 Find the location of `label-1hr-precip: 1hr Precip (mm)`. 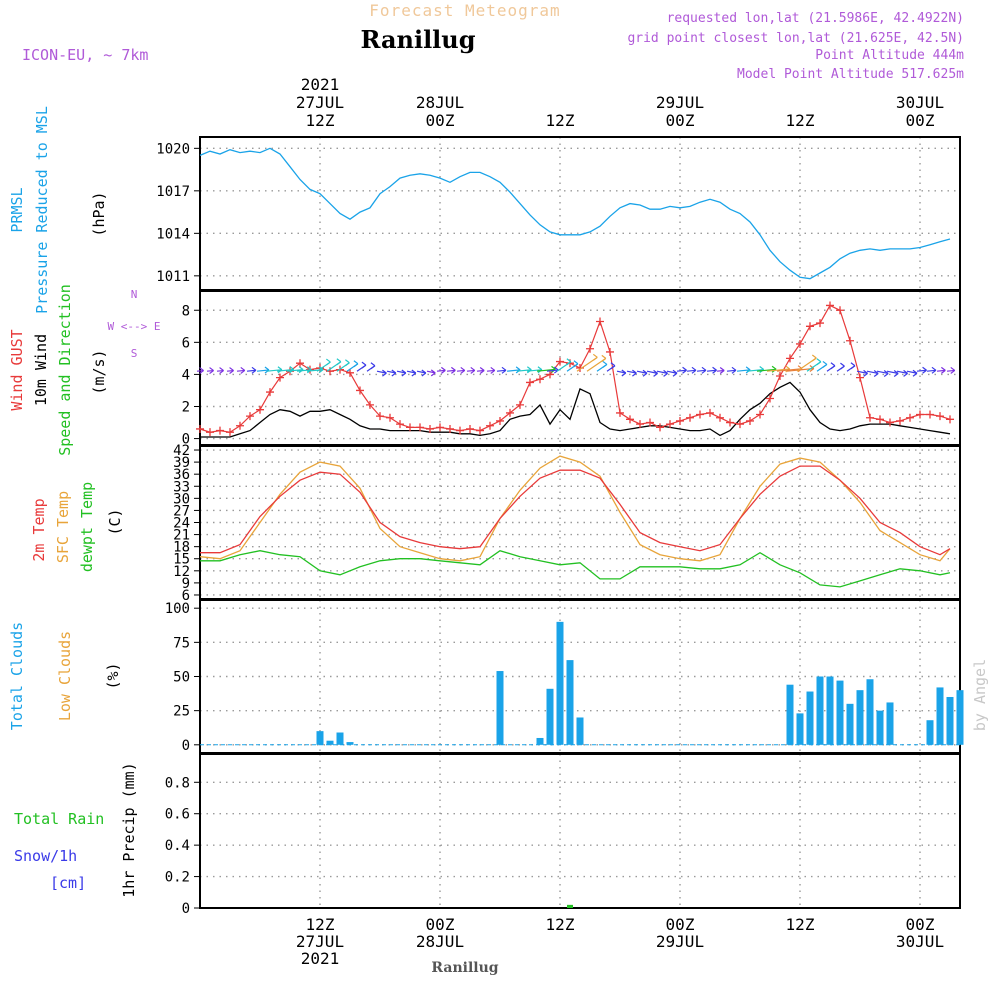

label-1hr-precip: 1hr Precip (mm) is located at coordinates (129, 829).